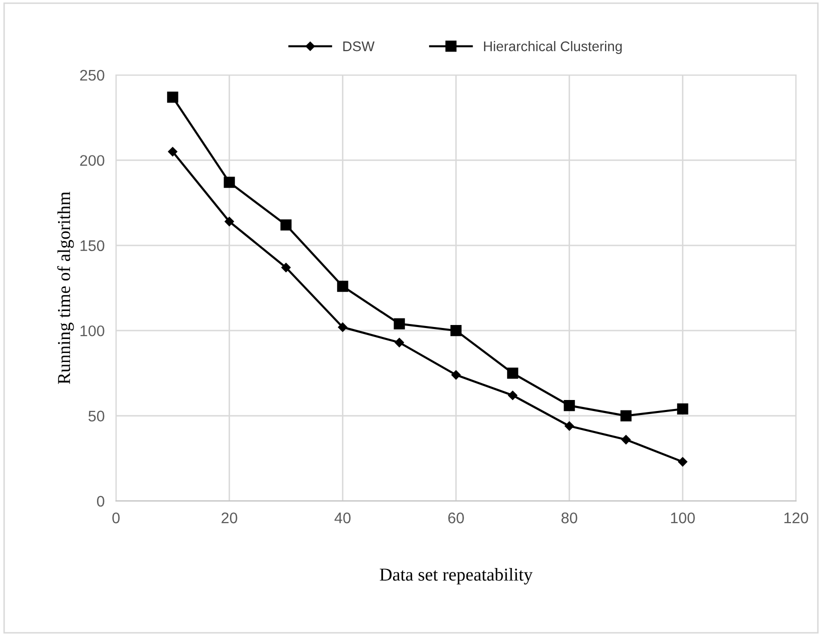  Describe the element at coordinates (92, 75) in the screenshot. I see `y-tick-label: 250` at that location.